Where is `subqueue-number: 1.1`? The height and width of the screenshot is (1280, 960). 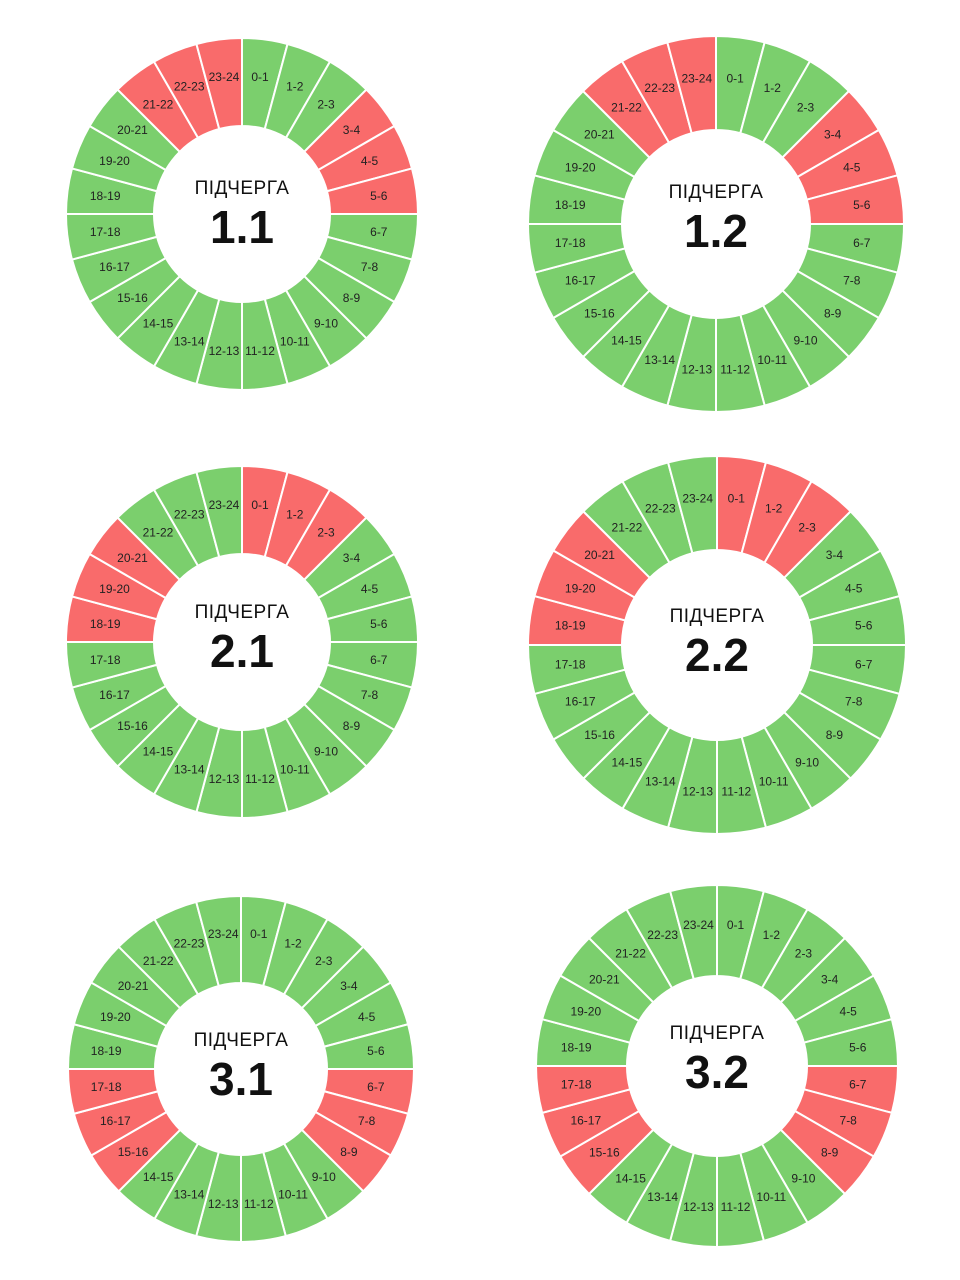 subqueue-number: 1.1 is located at coordinates (242, 227).